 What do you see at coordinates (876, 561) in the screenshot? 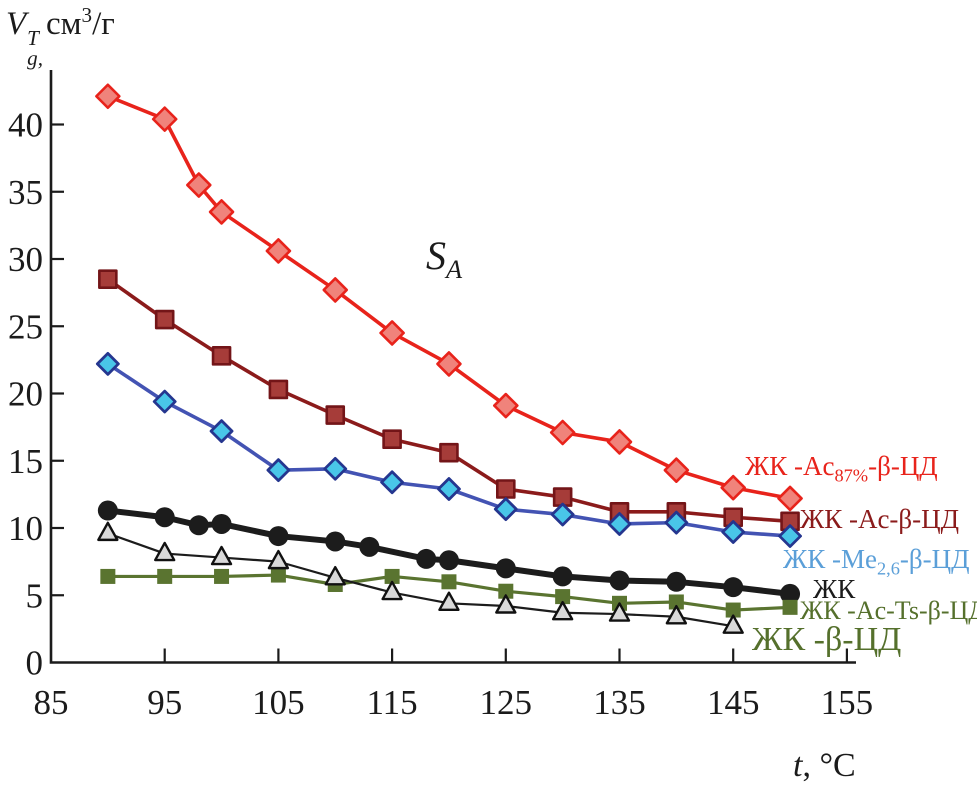
I see `series-label-me26-b-cd: ЖК -Me2,6-β-ЦД` at bounding box center [876, 561].